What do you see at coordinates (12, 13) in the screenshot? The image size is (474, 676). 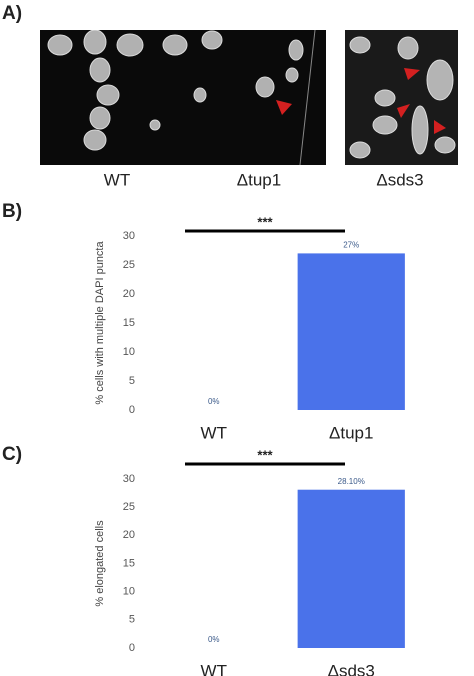 I see `panel-label: A)` at bounding box center [12, 13].